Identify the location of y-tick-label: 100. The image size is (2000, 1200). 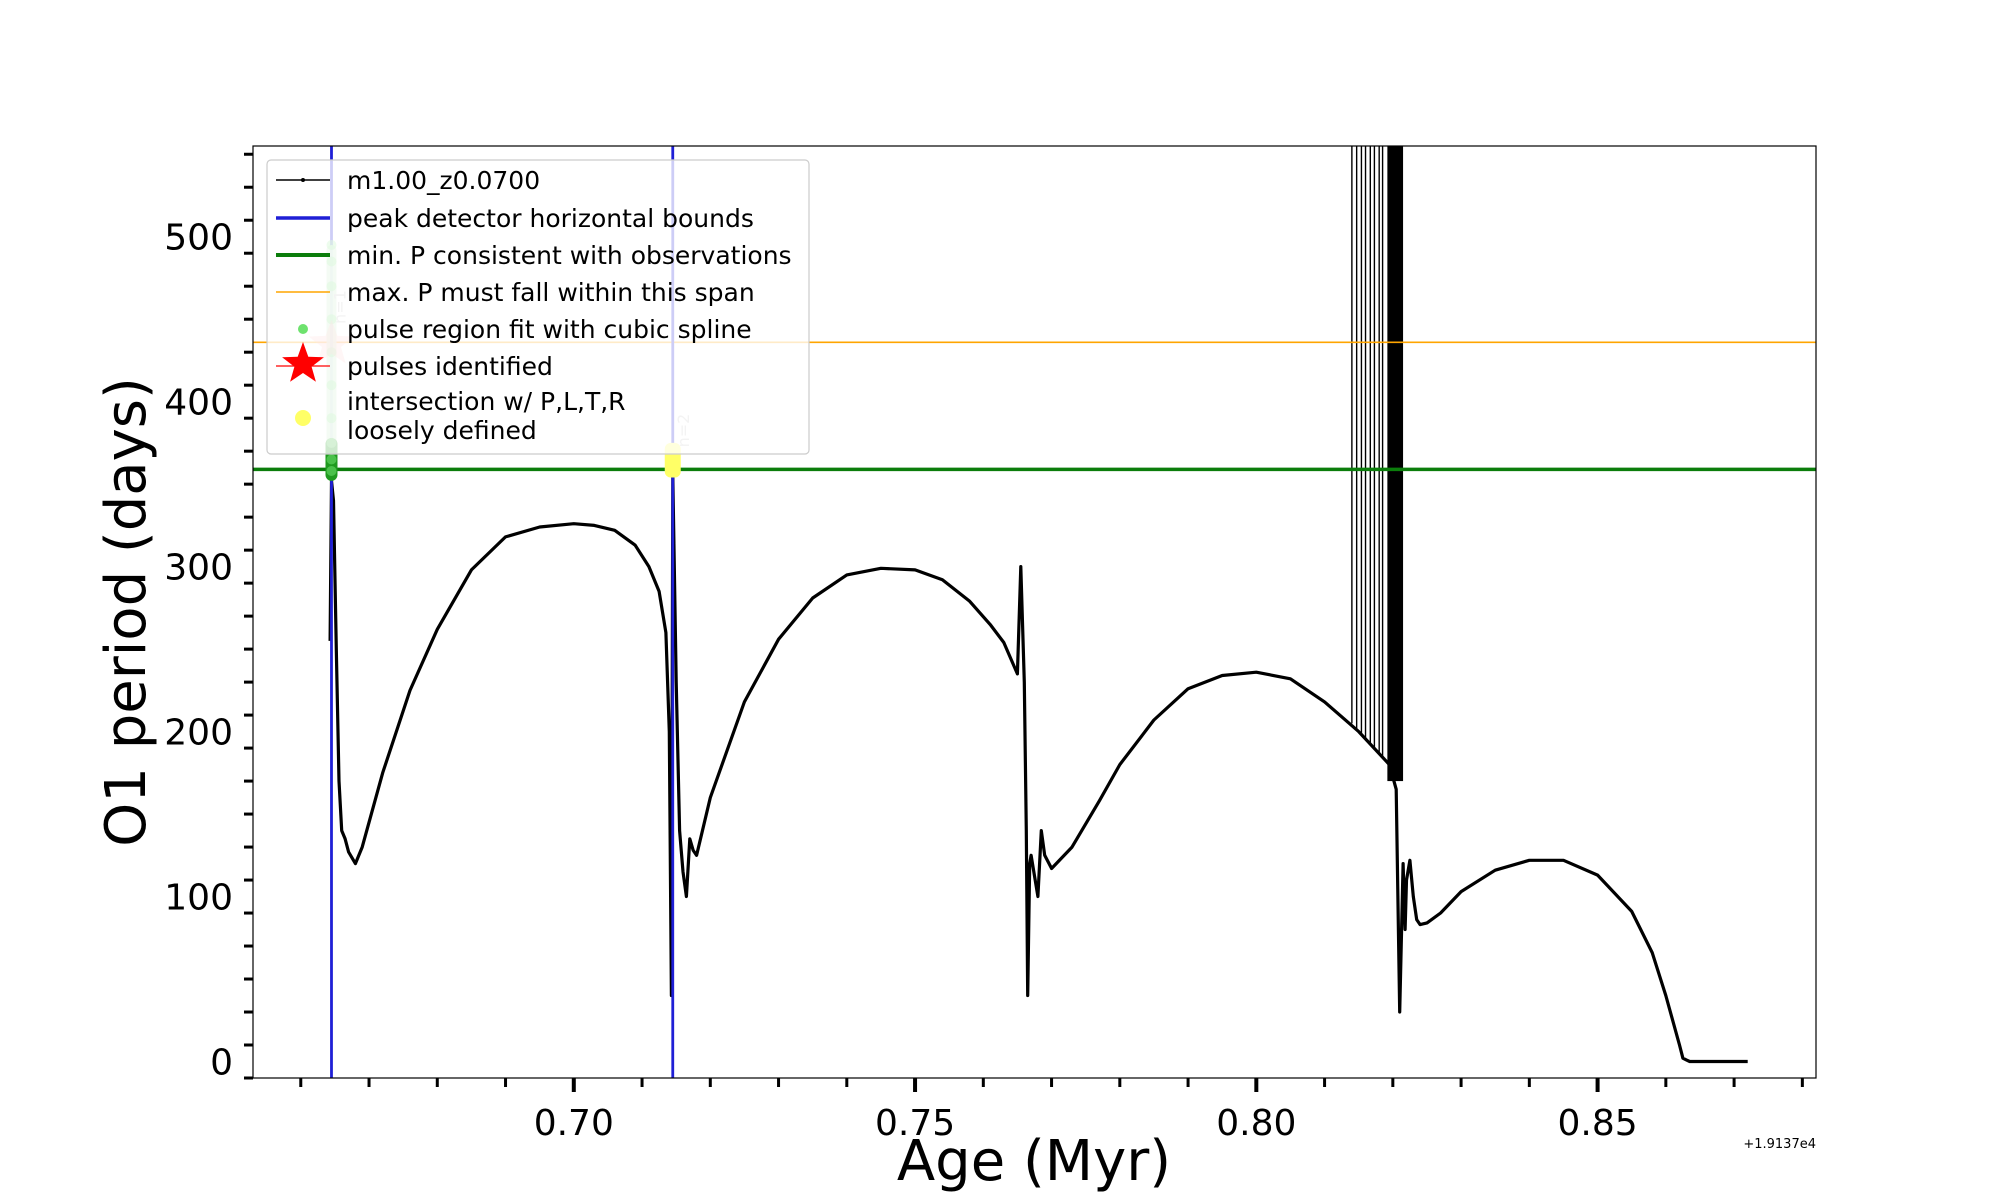
(198, 898).